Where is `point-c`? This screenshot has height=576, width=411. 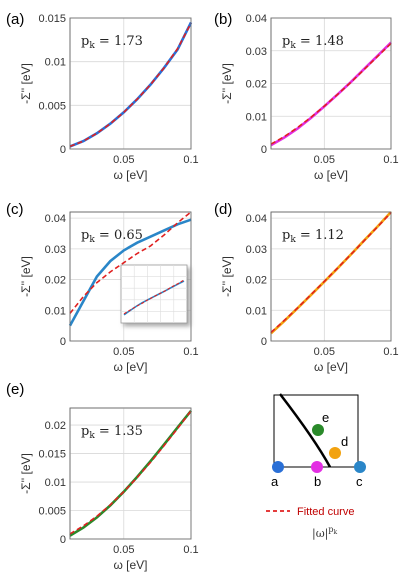 point-c is located at coordinates (360, 467).